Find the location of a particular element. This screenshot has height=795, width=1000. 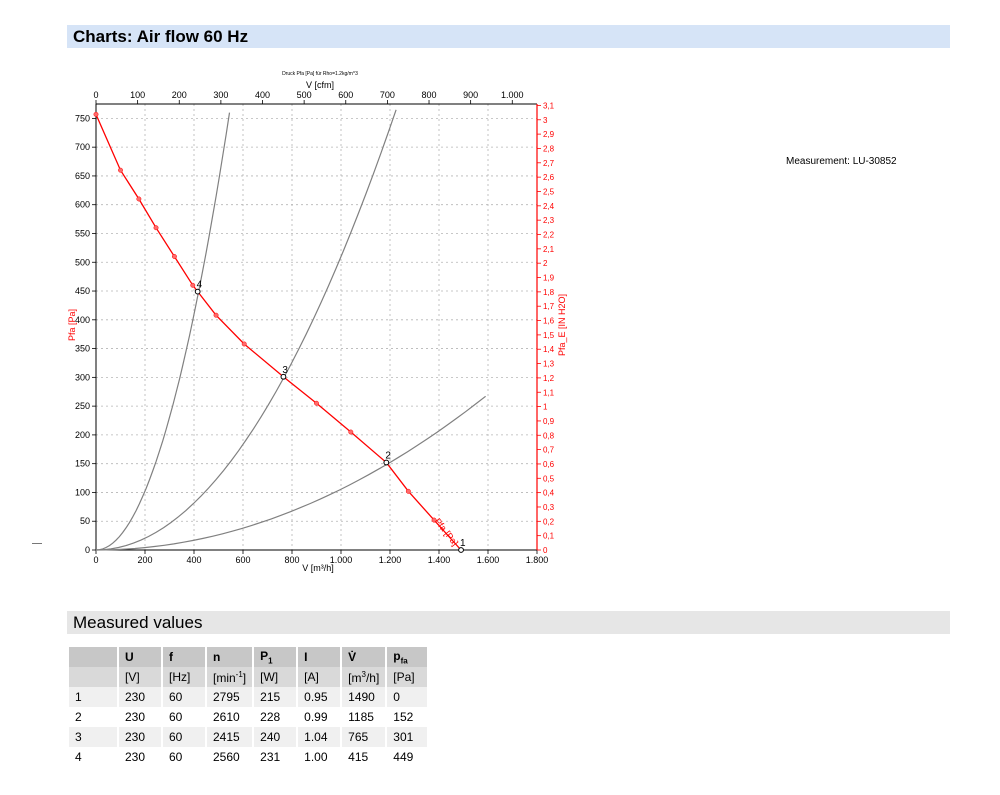

y-tick-label: 650 is located at coordinates (82, 176).